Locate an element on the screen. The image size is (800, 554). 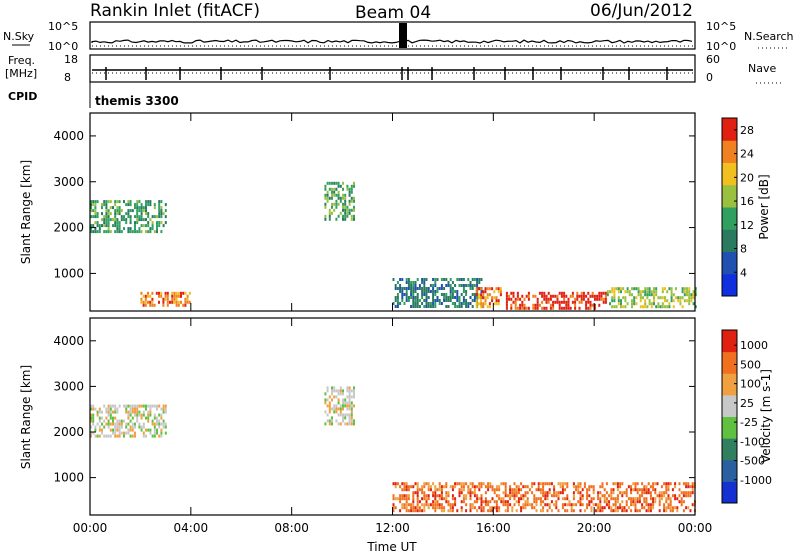
nsky-tick-top: 10^5 is located at coordinates (63, 26).